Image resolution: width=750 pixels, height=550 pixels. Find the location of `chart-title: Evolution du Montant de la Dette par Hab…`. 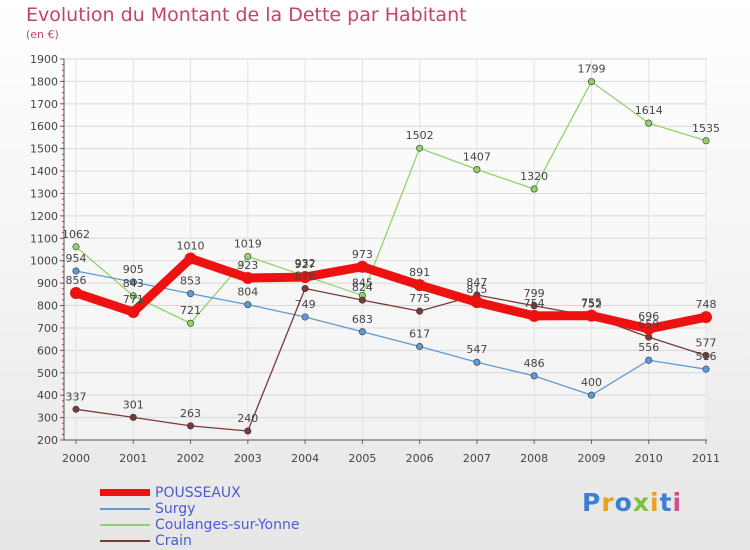

chart-title: Evolution du Montant de la Dette par Hab… is located at coordinates (246, 15).